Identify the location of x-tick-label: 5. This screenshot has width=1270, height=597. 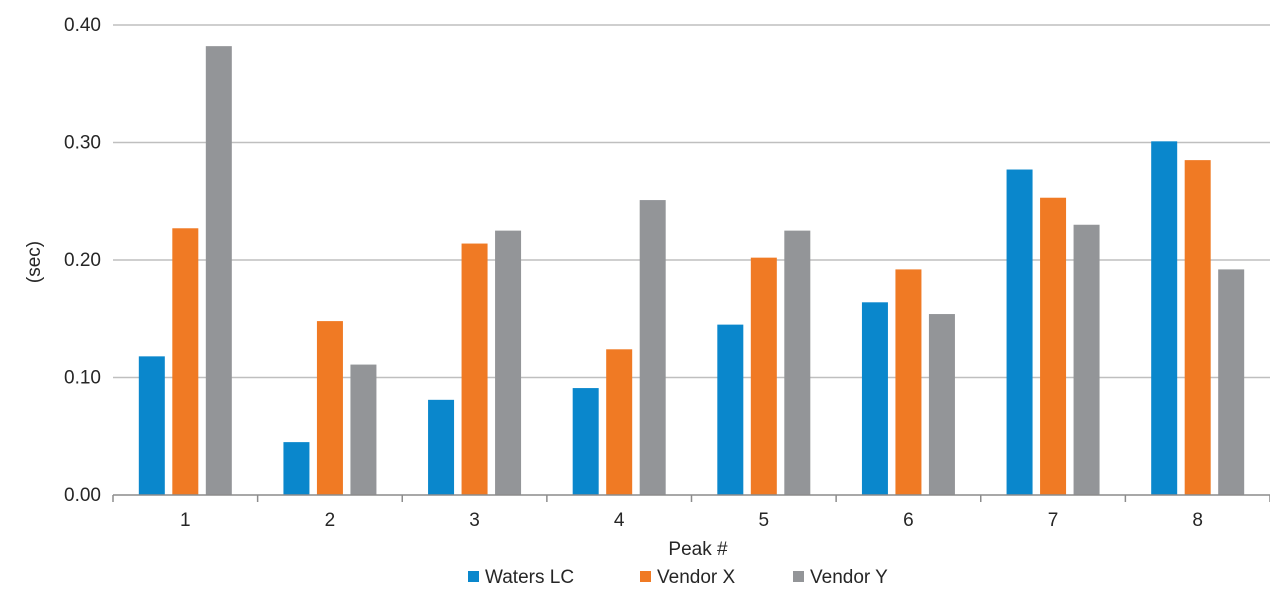
(764, 520).